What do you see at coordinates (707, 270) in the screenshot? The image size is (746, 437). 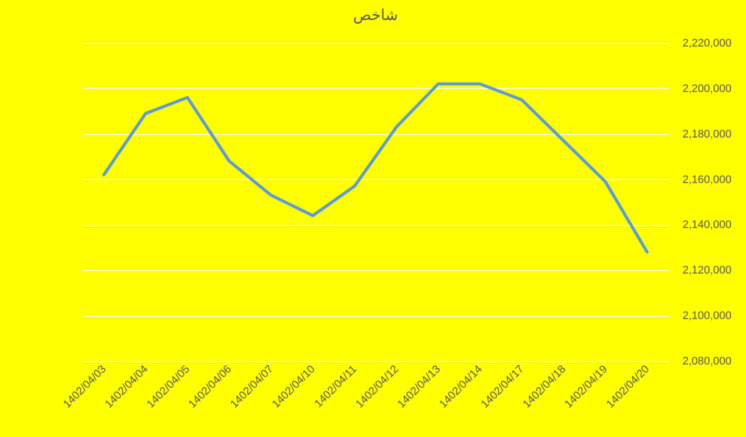 I see `y-tick-label: 2,120,000` at bounding box center [707, 270].